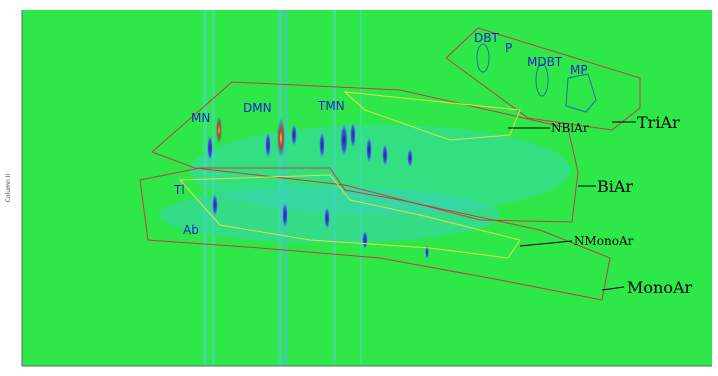 The image size is (718, 376). I want to click on nbiar-region, so click(432, 116).